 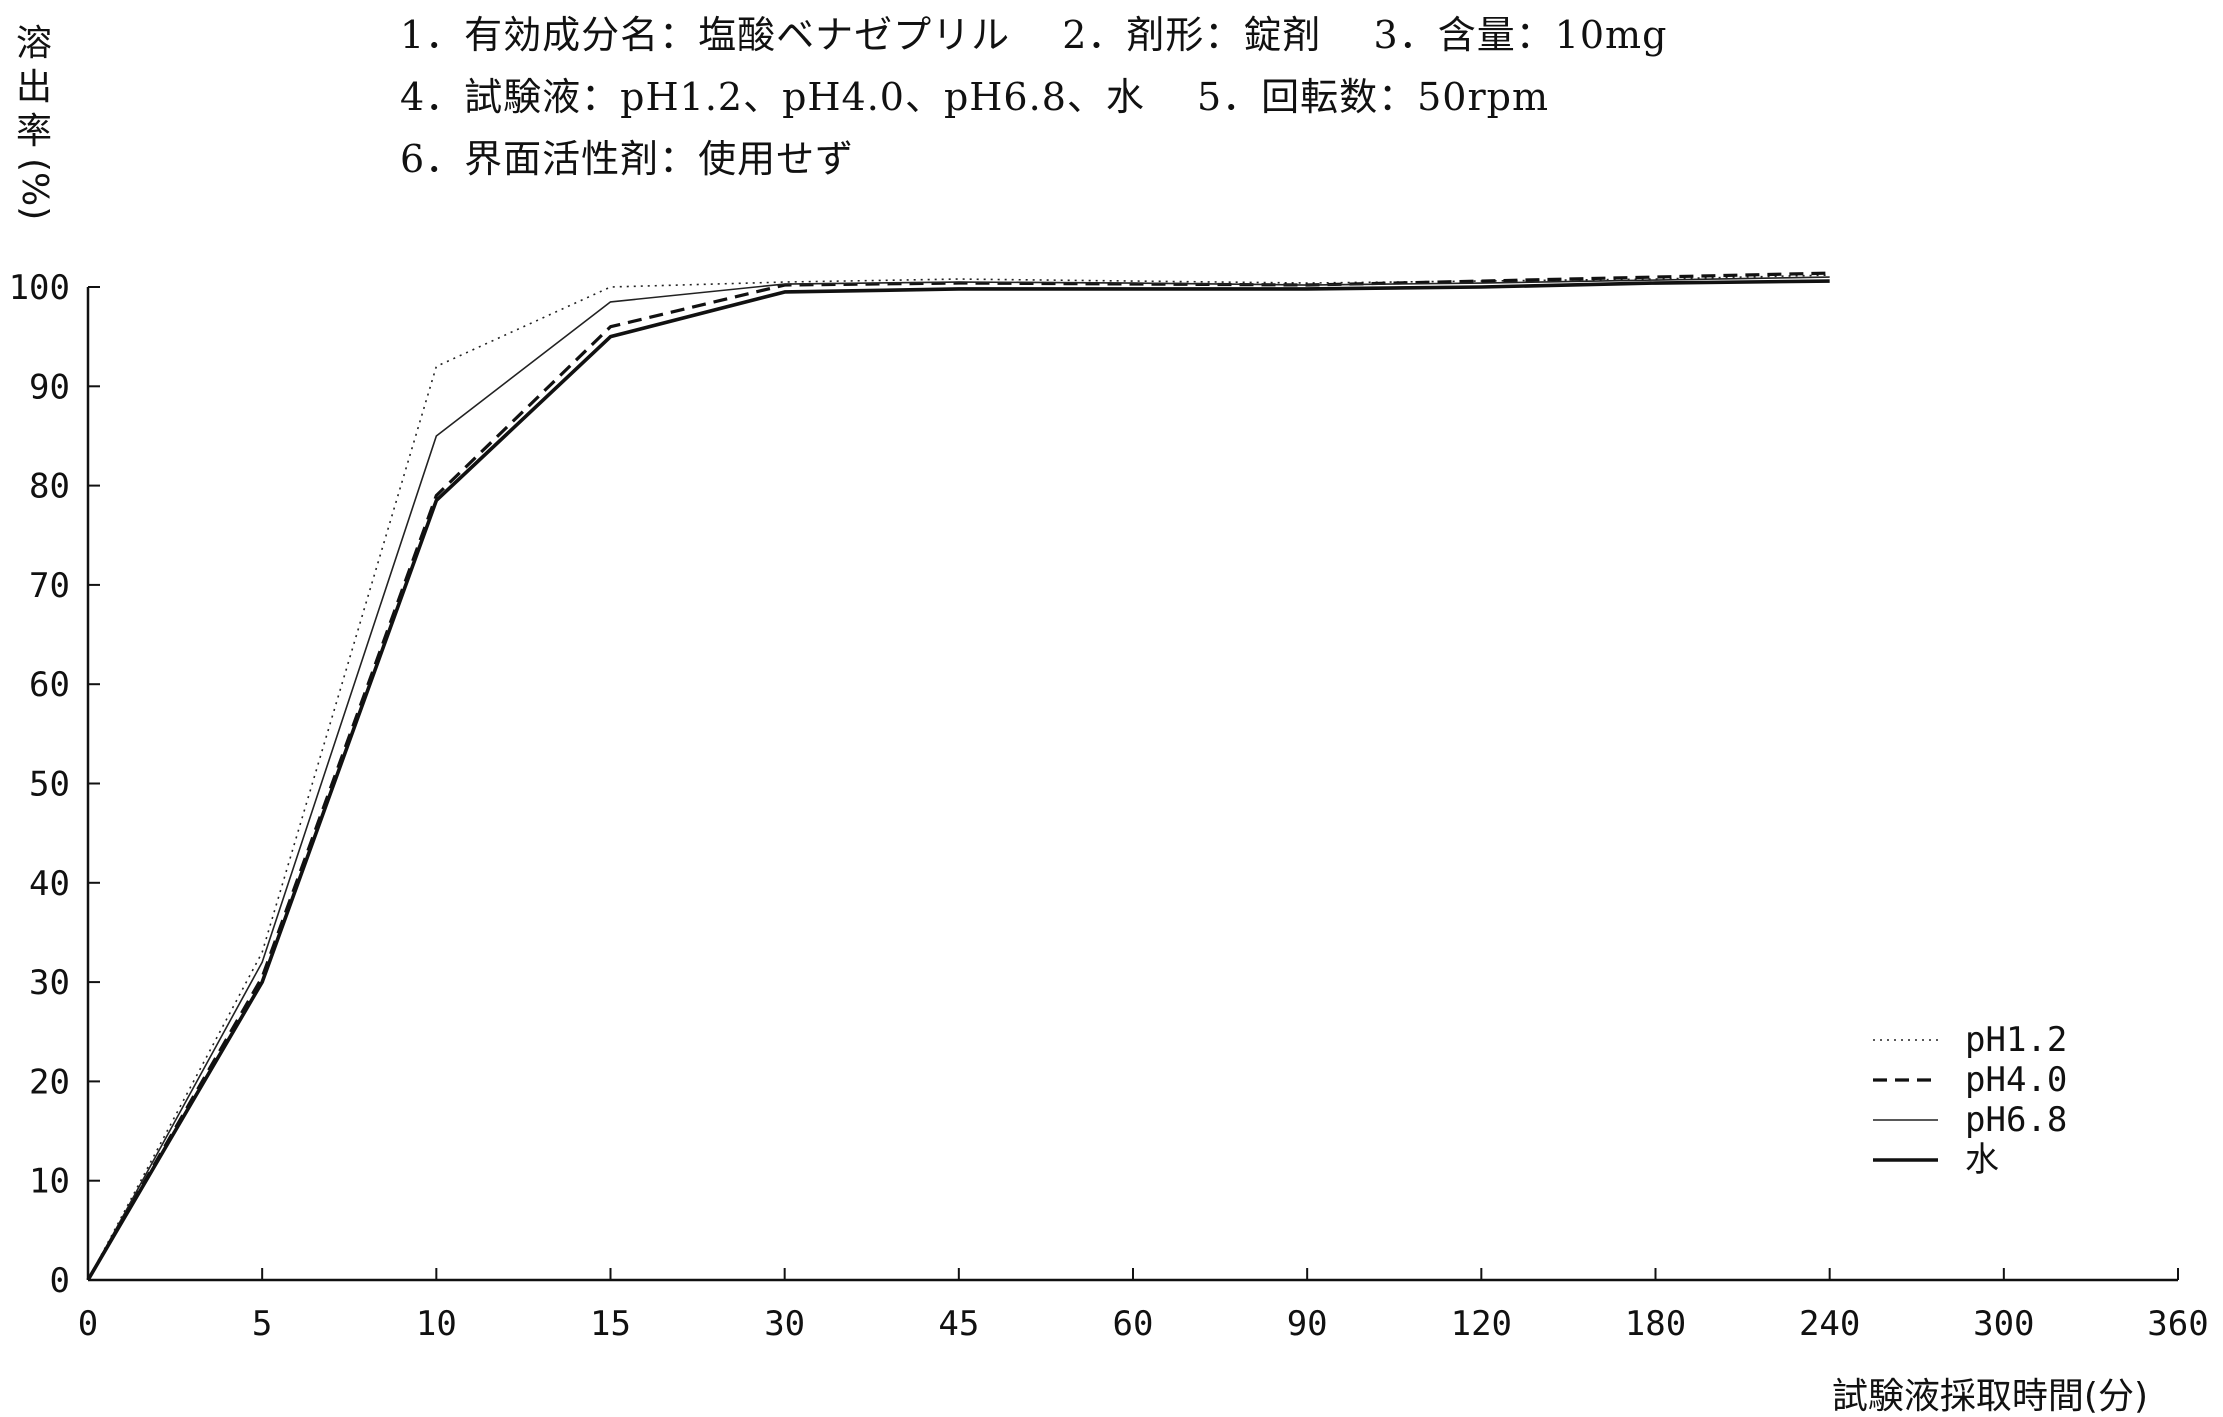 What do you see at coordinates (1133, 1324) in the screenshot?
I see `x-tick-label: 60` at bounding box center [1133, 1324].